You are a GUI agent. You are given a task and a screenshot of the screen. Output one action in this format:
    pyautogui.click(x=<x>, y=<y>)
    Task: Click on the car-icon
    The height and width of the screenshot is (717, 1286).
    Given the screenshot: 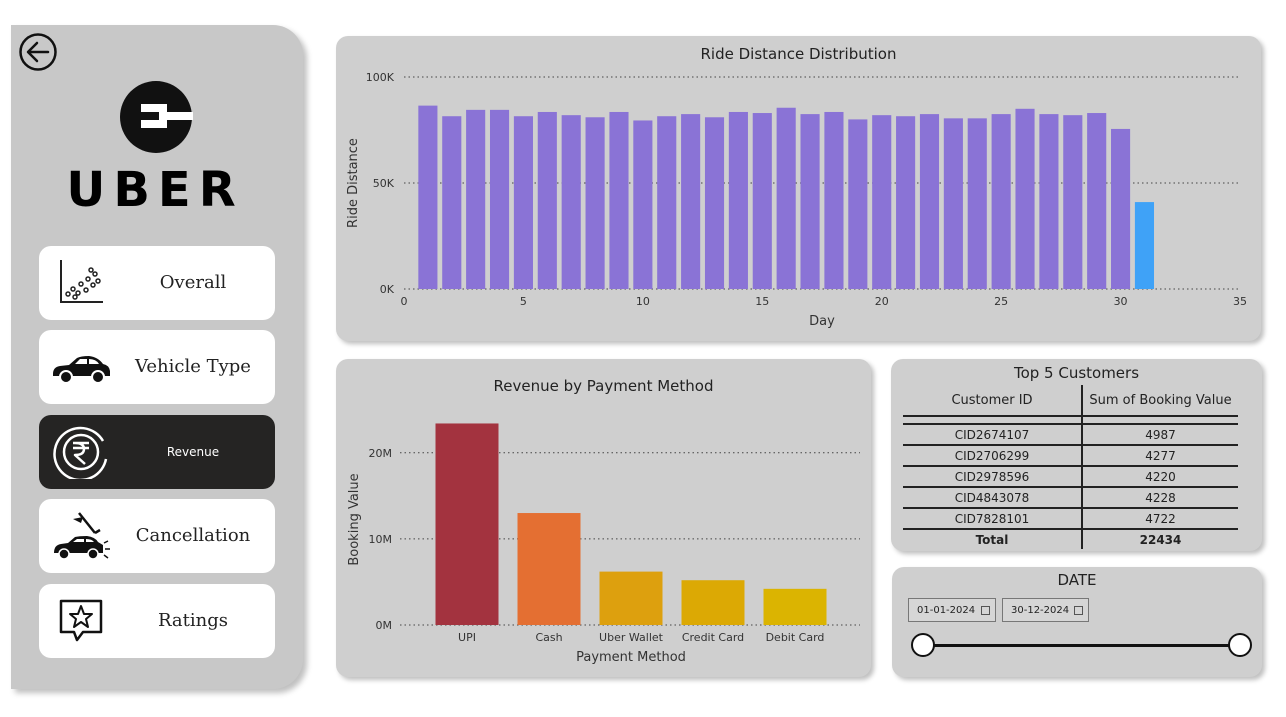 What is the action you would take?
    pyautogui.click(x=81, y=370)
    